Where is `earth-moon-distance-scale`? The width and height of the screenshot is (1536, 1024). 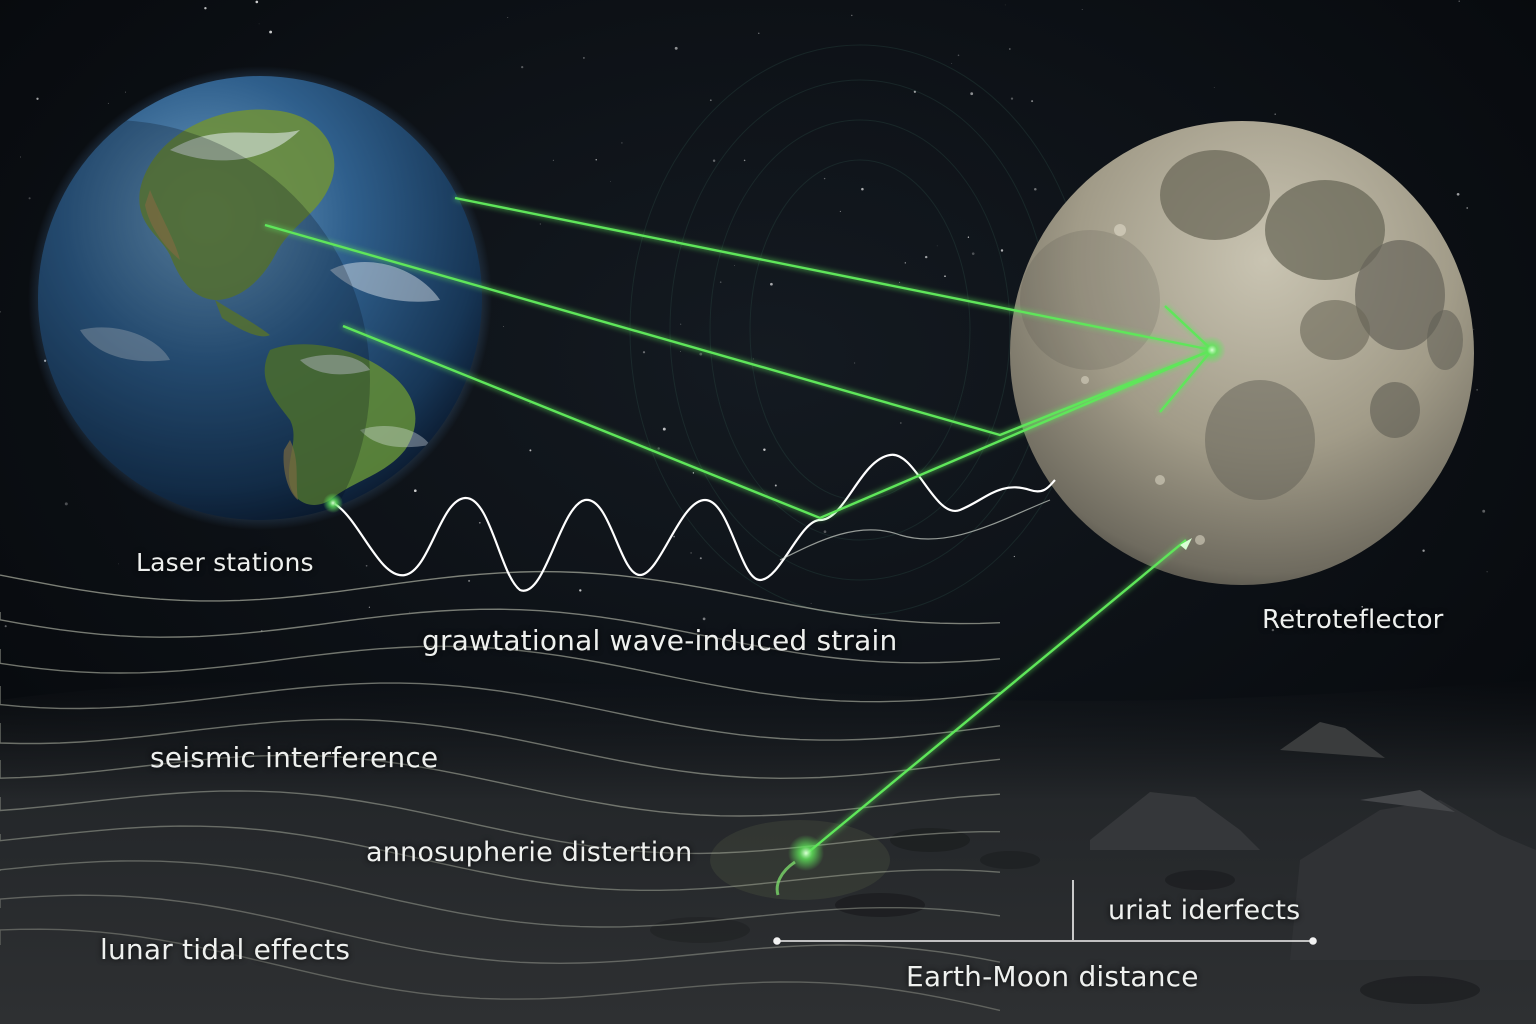 earth-moon-distance-scale is located at coordinates (1045, 912).